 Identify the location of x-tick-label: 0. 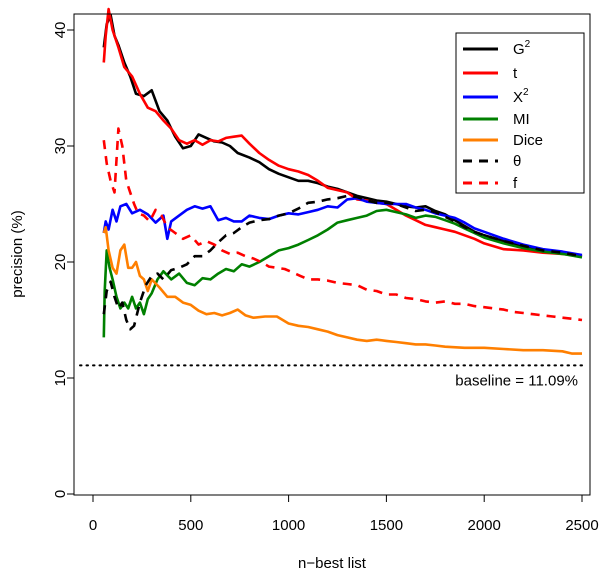
(93, 525).